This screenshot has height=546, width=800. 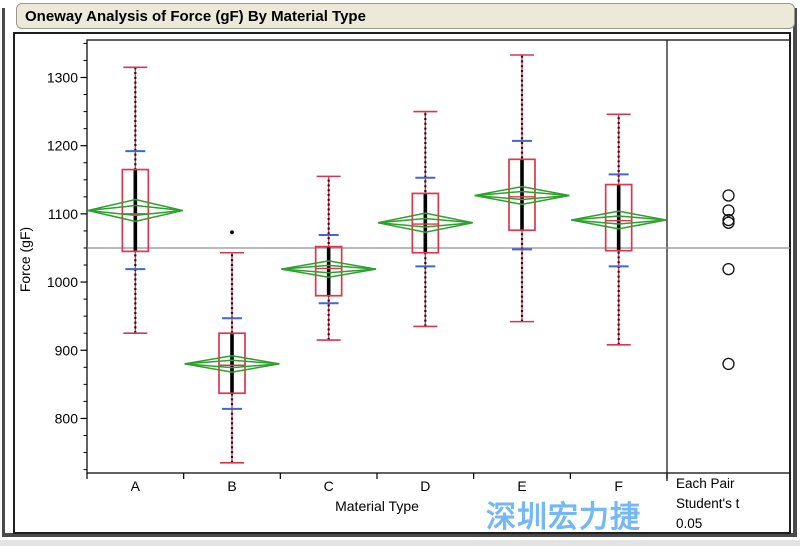 I want to click on means-diamond-overlap-marks-A, so click(x=135, y=210).